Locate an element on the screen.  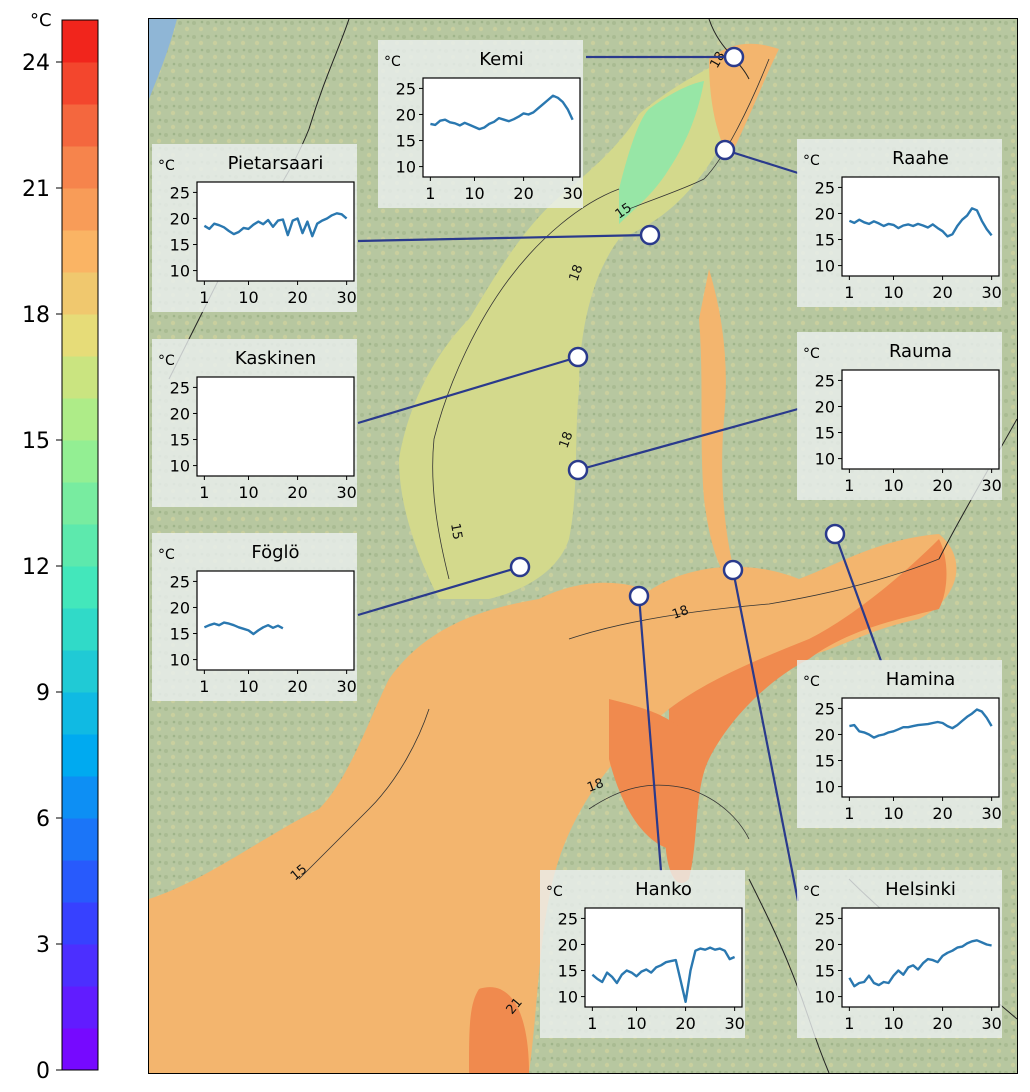
sea-gulf-of-finland is located at coordinates (806, 711).